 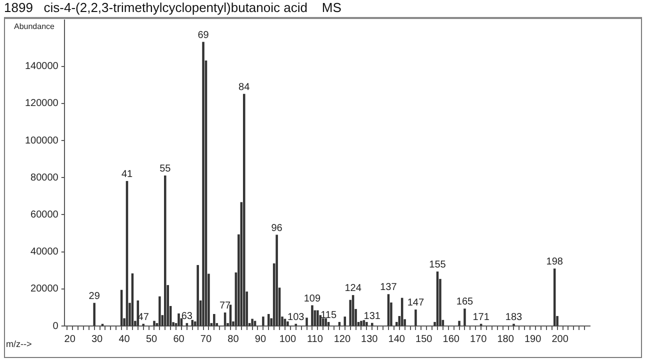 What do you see at coordinates (34, 26) in the screenshot?
I see `y-axis-title: Abundance` at bounding box center [34, 26].